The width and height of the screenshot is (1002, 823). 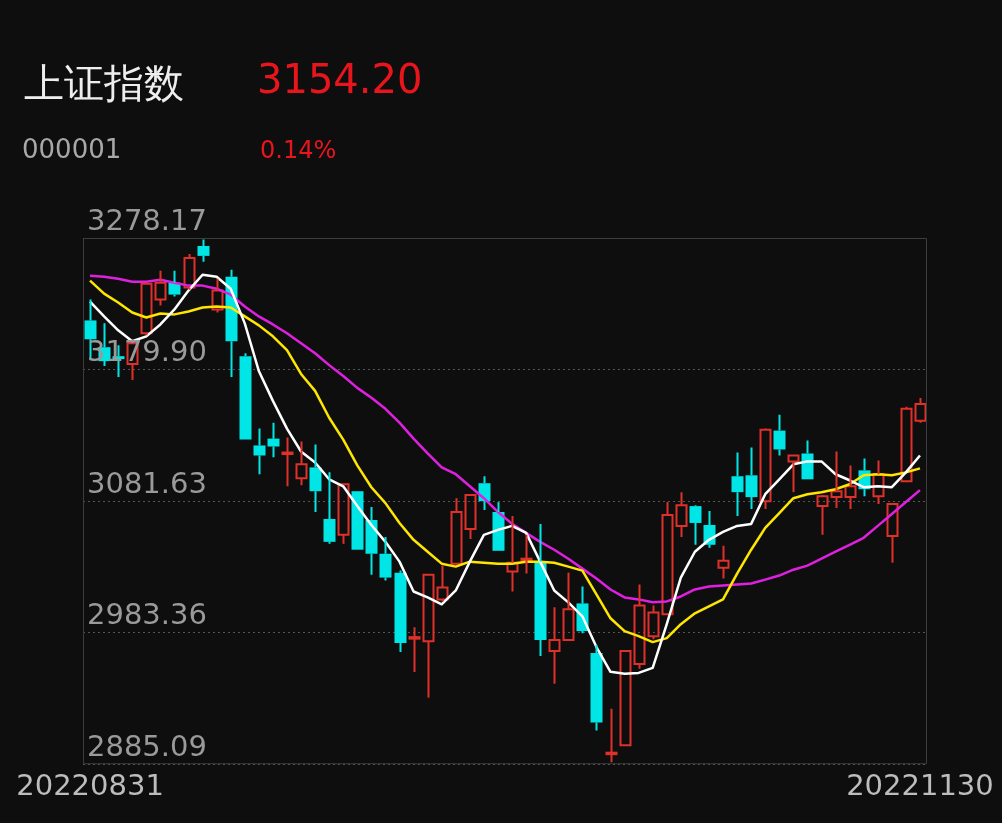 What do you see at coordinates (147, 482) in the screenshot?
I see `y-tick-label: 3081.63` at bounding box center [147, 482].